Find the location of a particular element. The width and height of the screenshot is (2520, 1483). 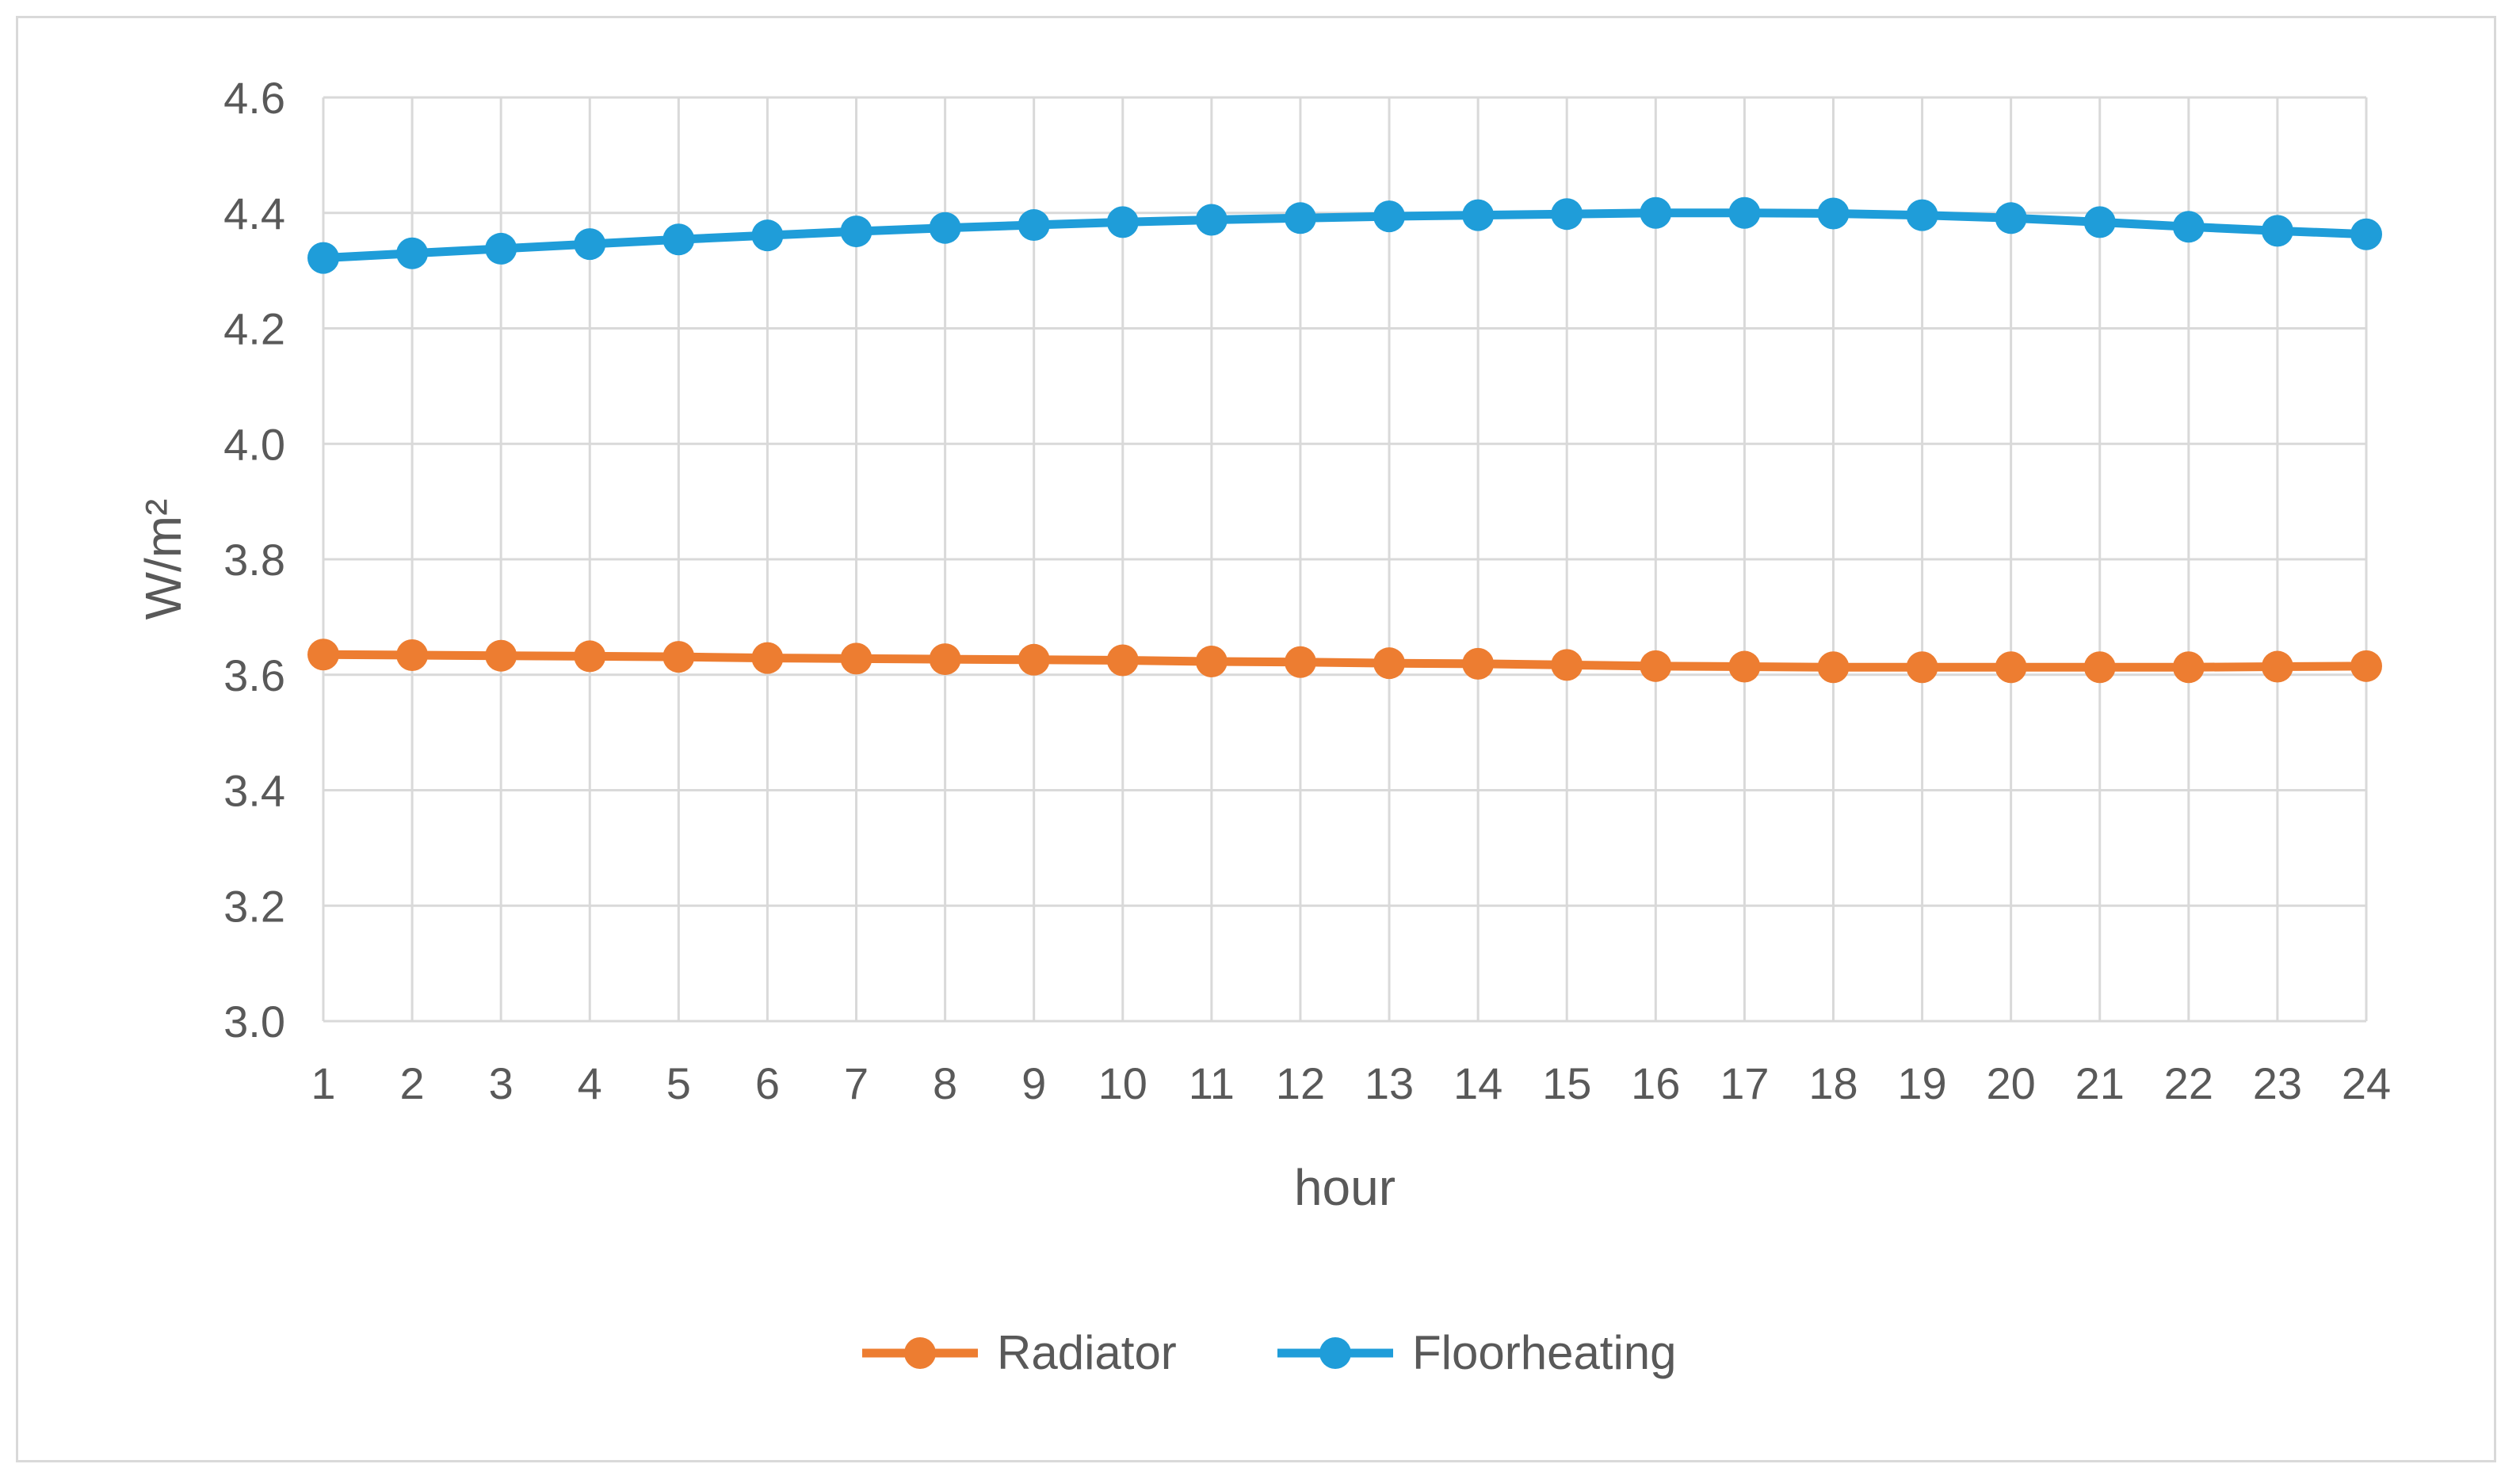

x-tick-label: 14 is located at coordinates (1477, 1083).